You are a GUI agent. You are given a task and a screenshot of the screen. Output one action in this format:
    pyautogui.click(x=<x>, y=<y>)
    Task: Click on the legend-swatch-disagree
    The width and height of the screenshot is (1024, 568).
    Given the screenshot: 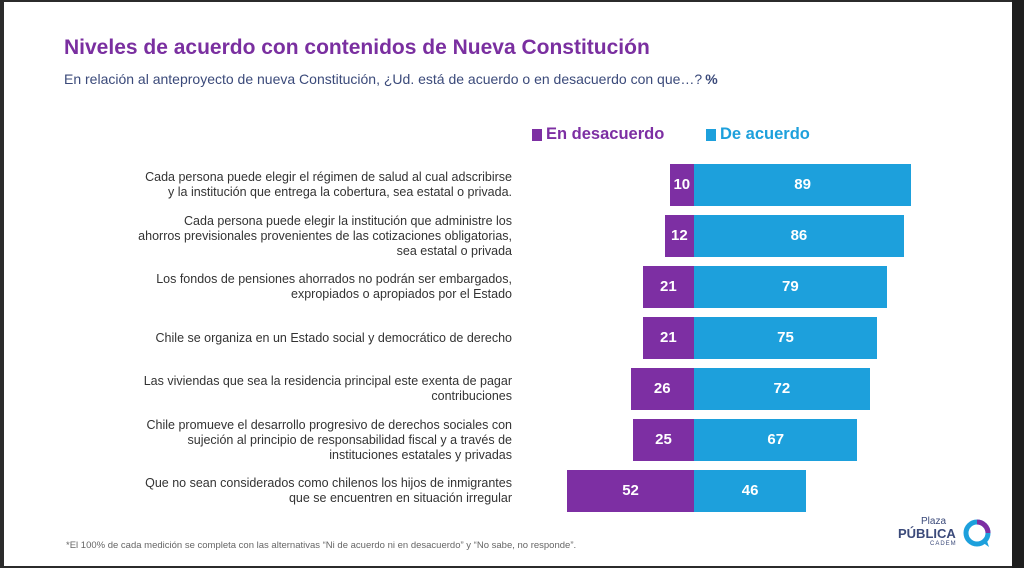 What is the action you would take?
    pyautogui.click(x=537, y=134)
    